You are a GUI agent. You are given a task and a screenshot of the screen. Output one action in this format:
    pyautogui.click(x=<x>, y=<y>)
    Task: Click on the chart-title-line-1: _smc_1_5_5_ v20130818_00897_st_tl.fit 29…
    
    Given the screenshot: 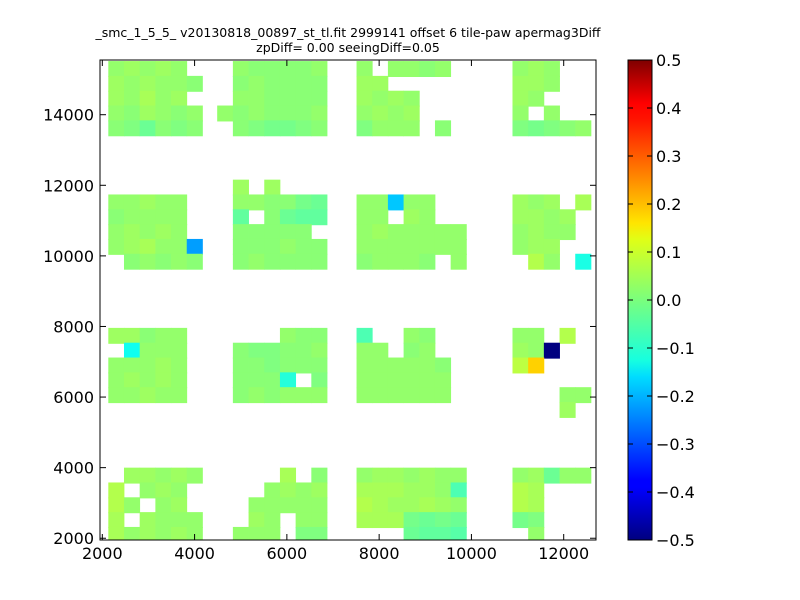 What is the action you would take?
    pyautogui.click(x=347, y=32)
    